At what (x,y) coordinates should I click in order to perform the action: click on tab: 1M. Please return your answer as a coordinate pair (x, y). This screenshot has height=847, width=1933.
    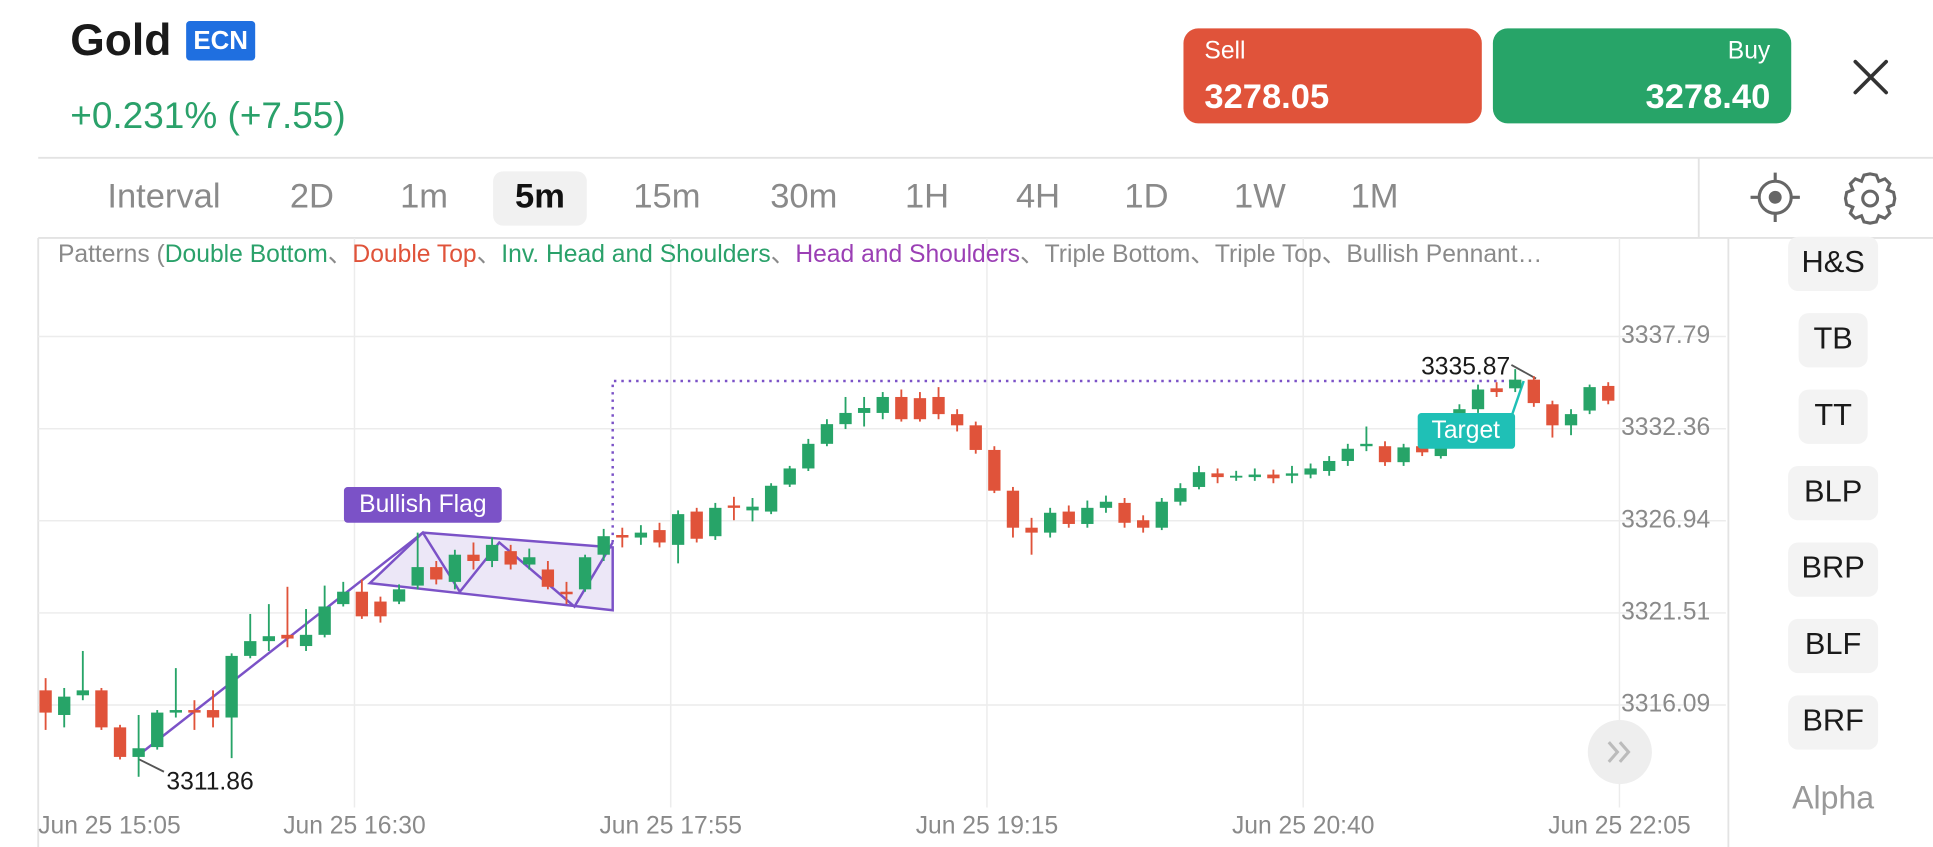
    Looking at the image, I should click on (1375, 197).